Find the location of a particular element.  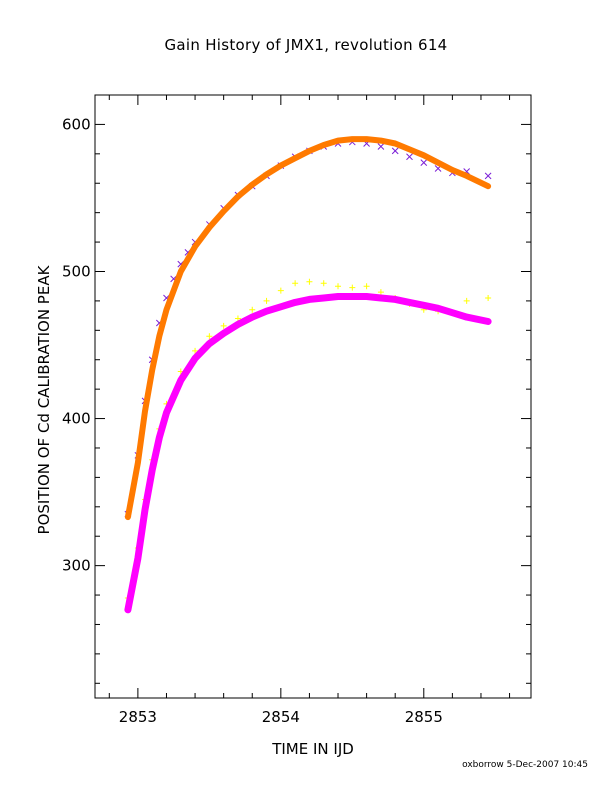

x-tick-label: 2854 is located at coordinates (281, 717).